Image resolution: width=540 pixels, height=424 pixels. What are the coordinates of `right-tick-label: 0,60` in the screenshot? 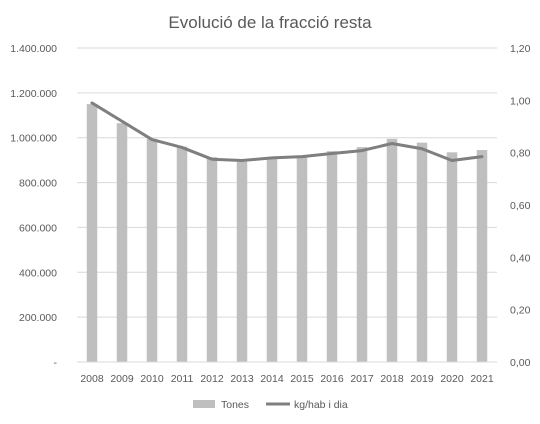 It's located at (520, 206).